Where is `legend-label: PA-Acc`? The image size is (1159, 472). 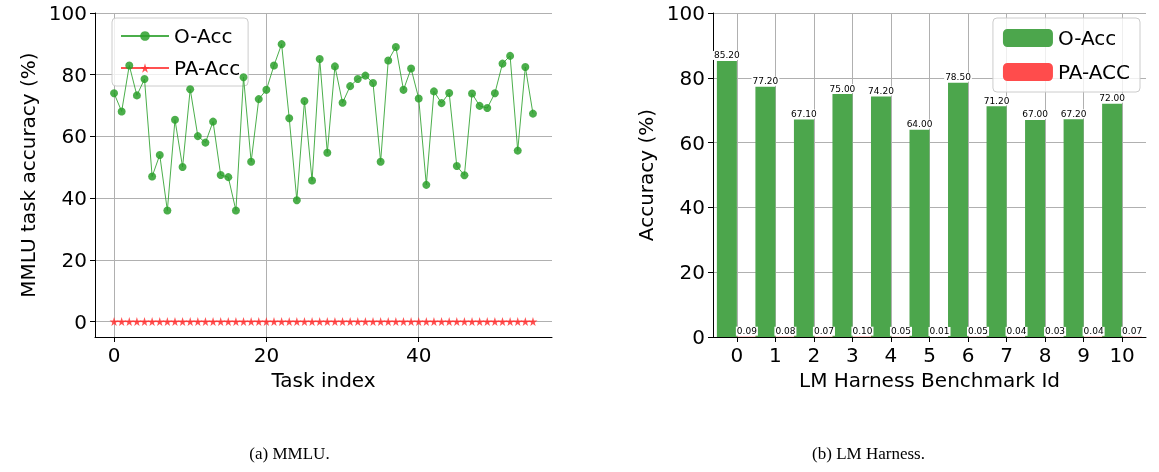 legend-label: PA-Acc is located at coordinates (207, 68).